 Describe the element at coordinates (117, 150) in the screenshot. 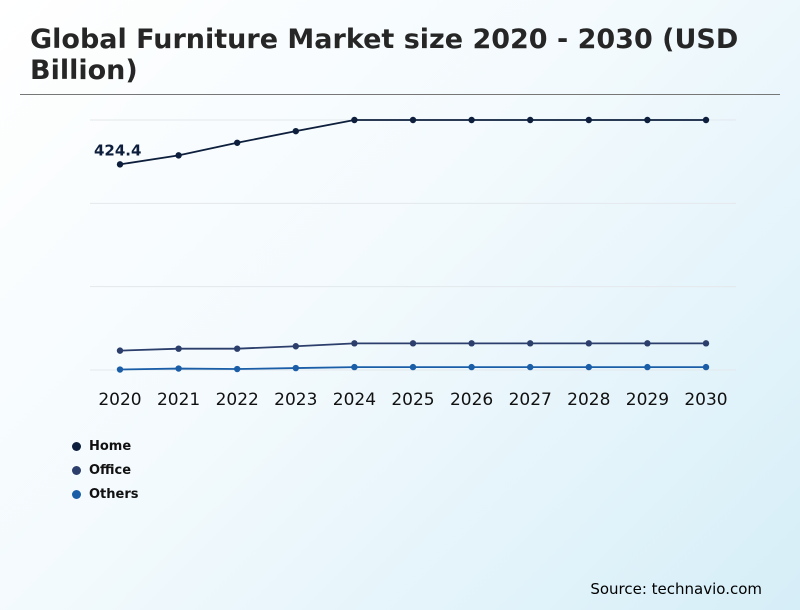

I see `data-label: 424.4` at that location.